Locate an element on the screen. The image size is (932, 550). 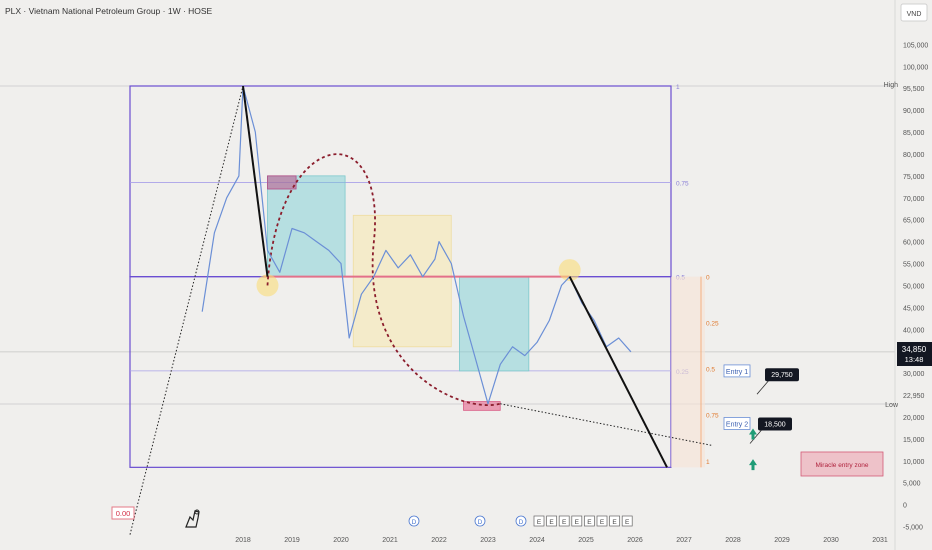
high-label: High is located at coordinates (891, 85).